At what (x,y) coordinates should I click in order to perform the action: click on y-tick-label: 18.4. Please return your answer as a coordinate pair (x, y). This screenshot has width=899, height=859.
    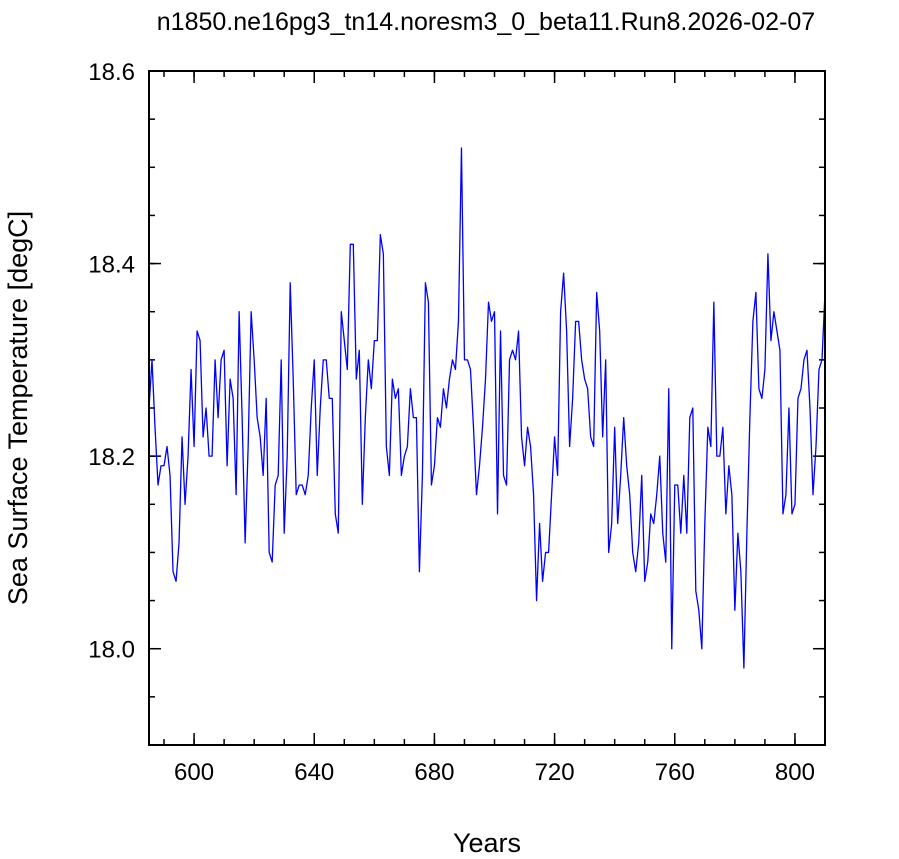
    Looking at the image, I should click on (111, 265).